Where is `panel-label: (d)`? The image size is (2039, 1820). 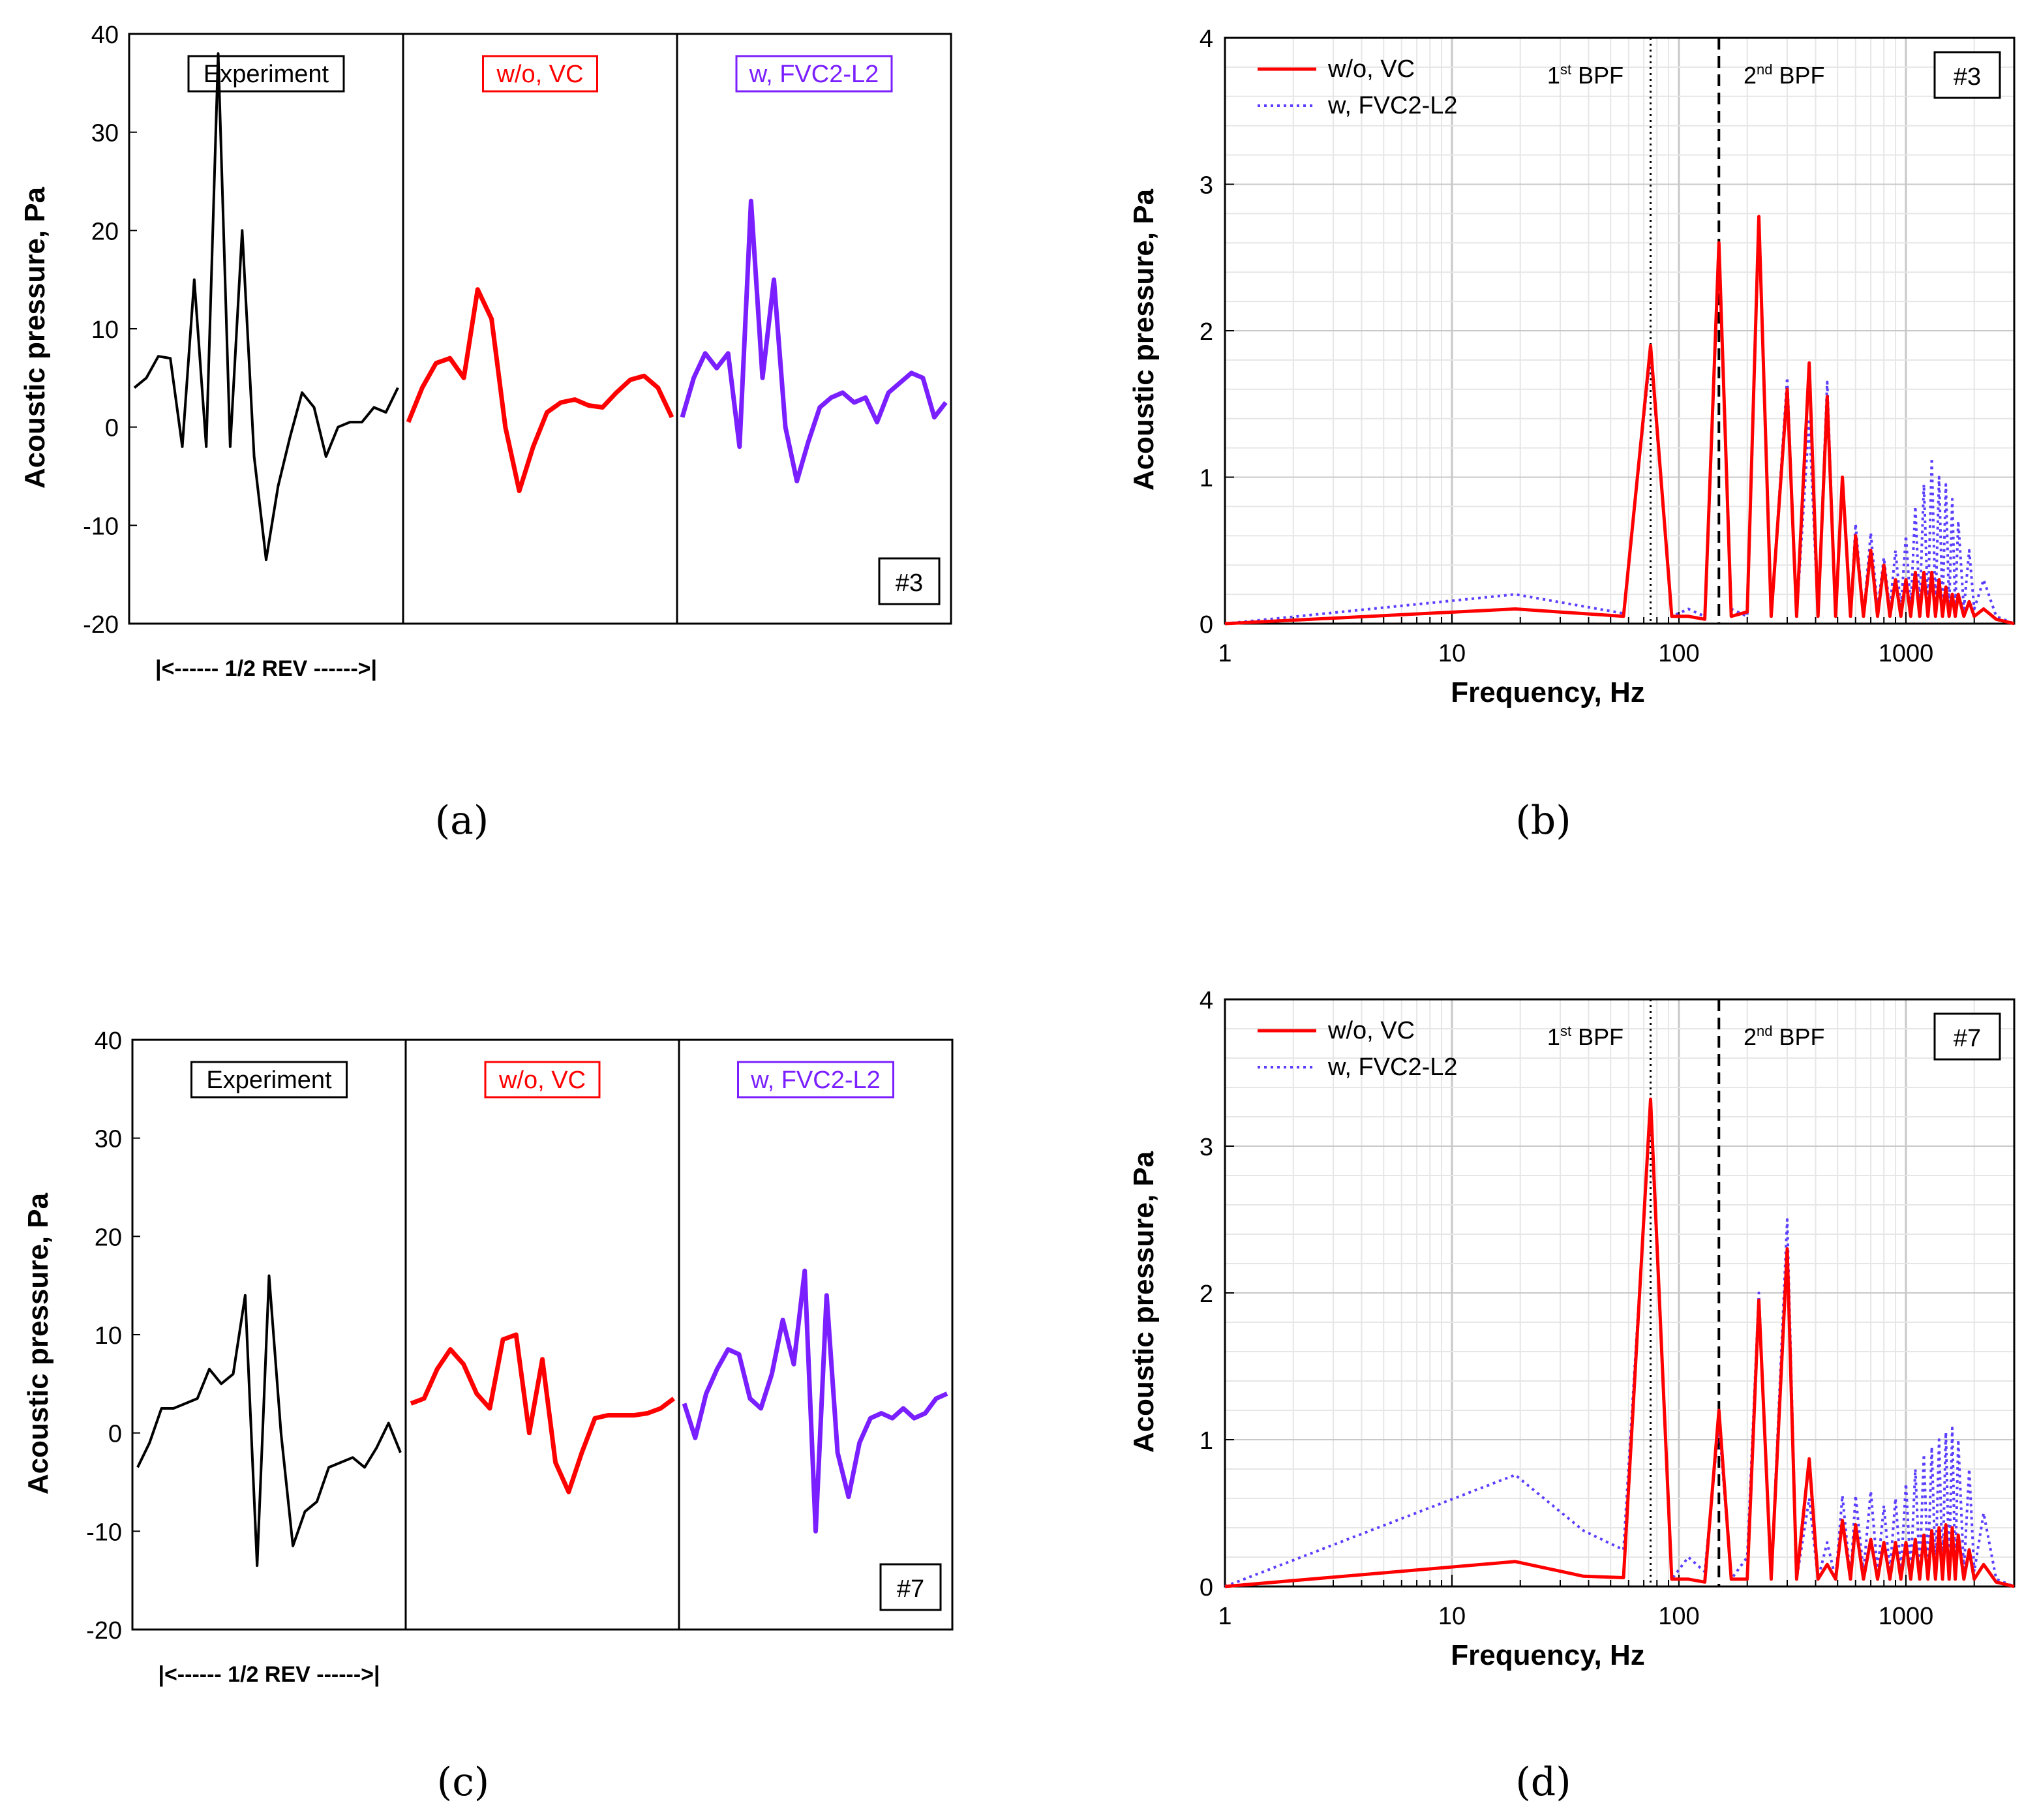
panel-label: (d) is located at coordinates (1543, 1782).